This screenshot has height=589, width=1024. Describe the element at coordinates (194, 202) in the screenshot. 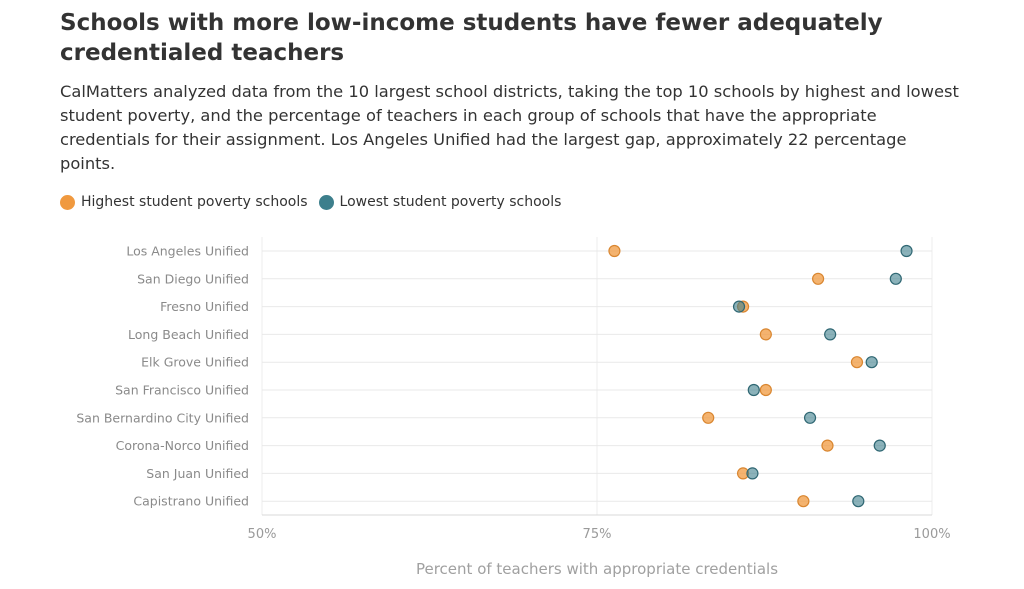

I see `legend-label-high-poverty: Highest student poverty schools` at that location.